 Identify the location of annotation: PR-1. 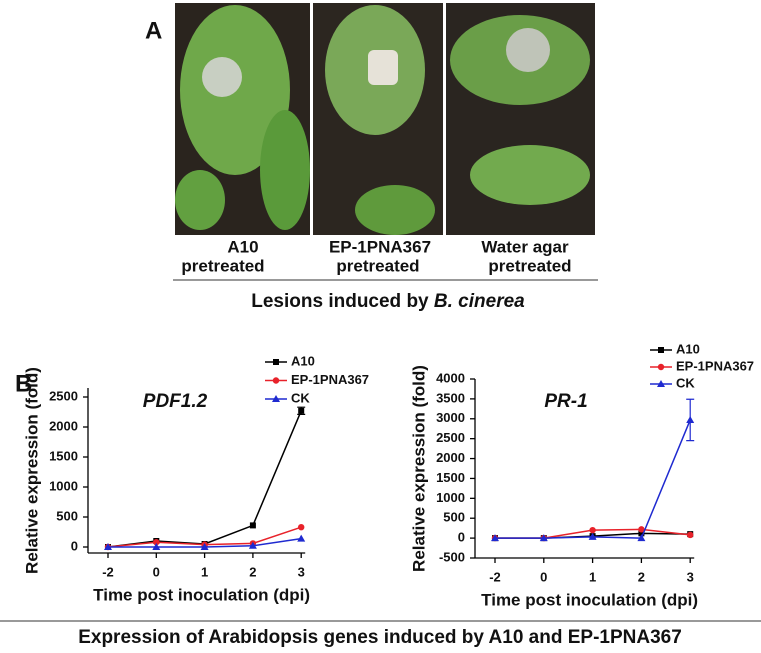
(565, 401).